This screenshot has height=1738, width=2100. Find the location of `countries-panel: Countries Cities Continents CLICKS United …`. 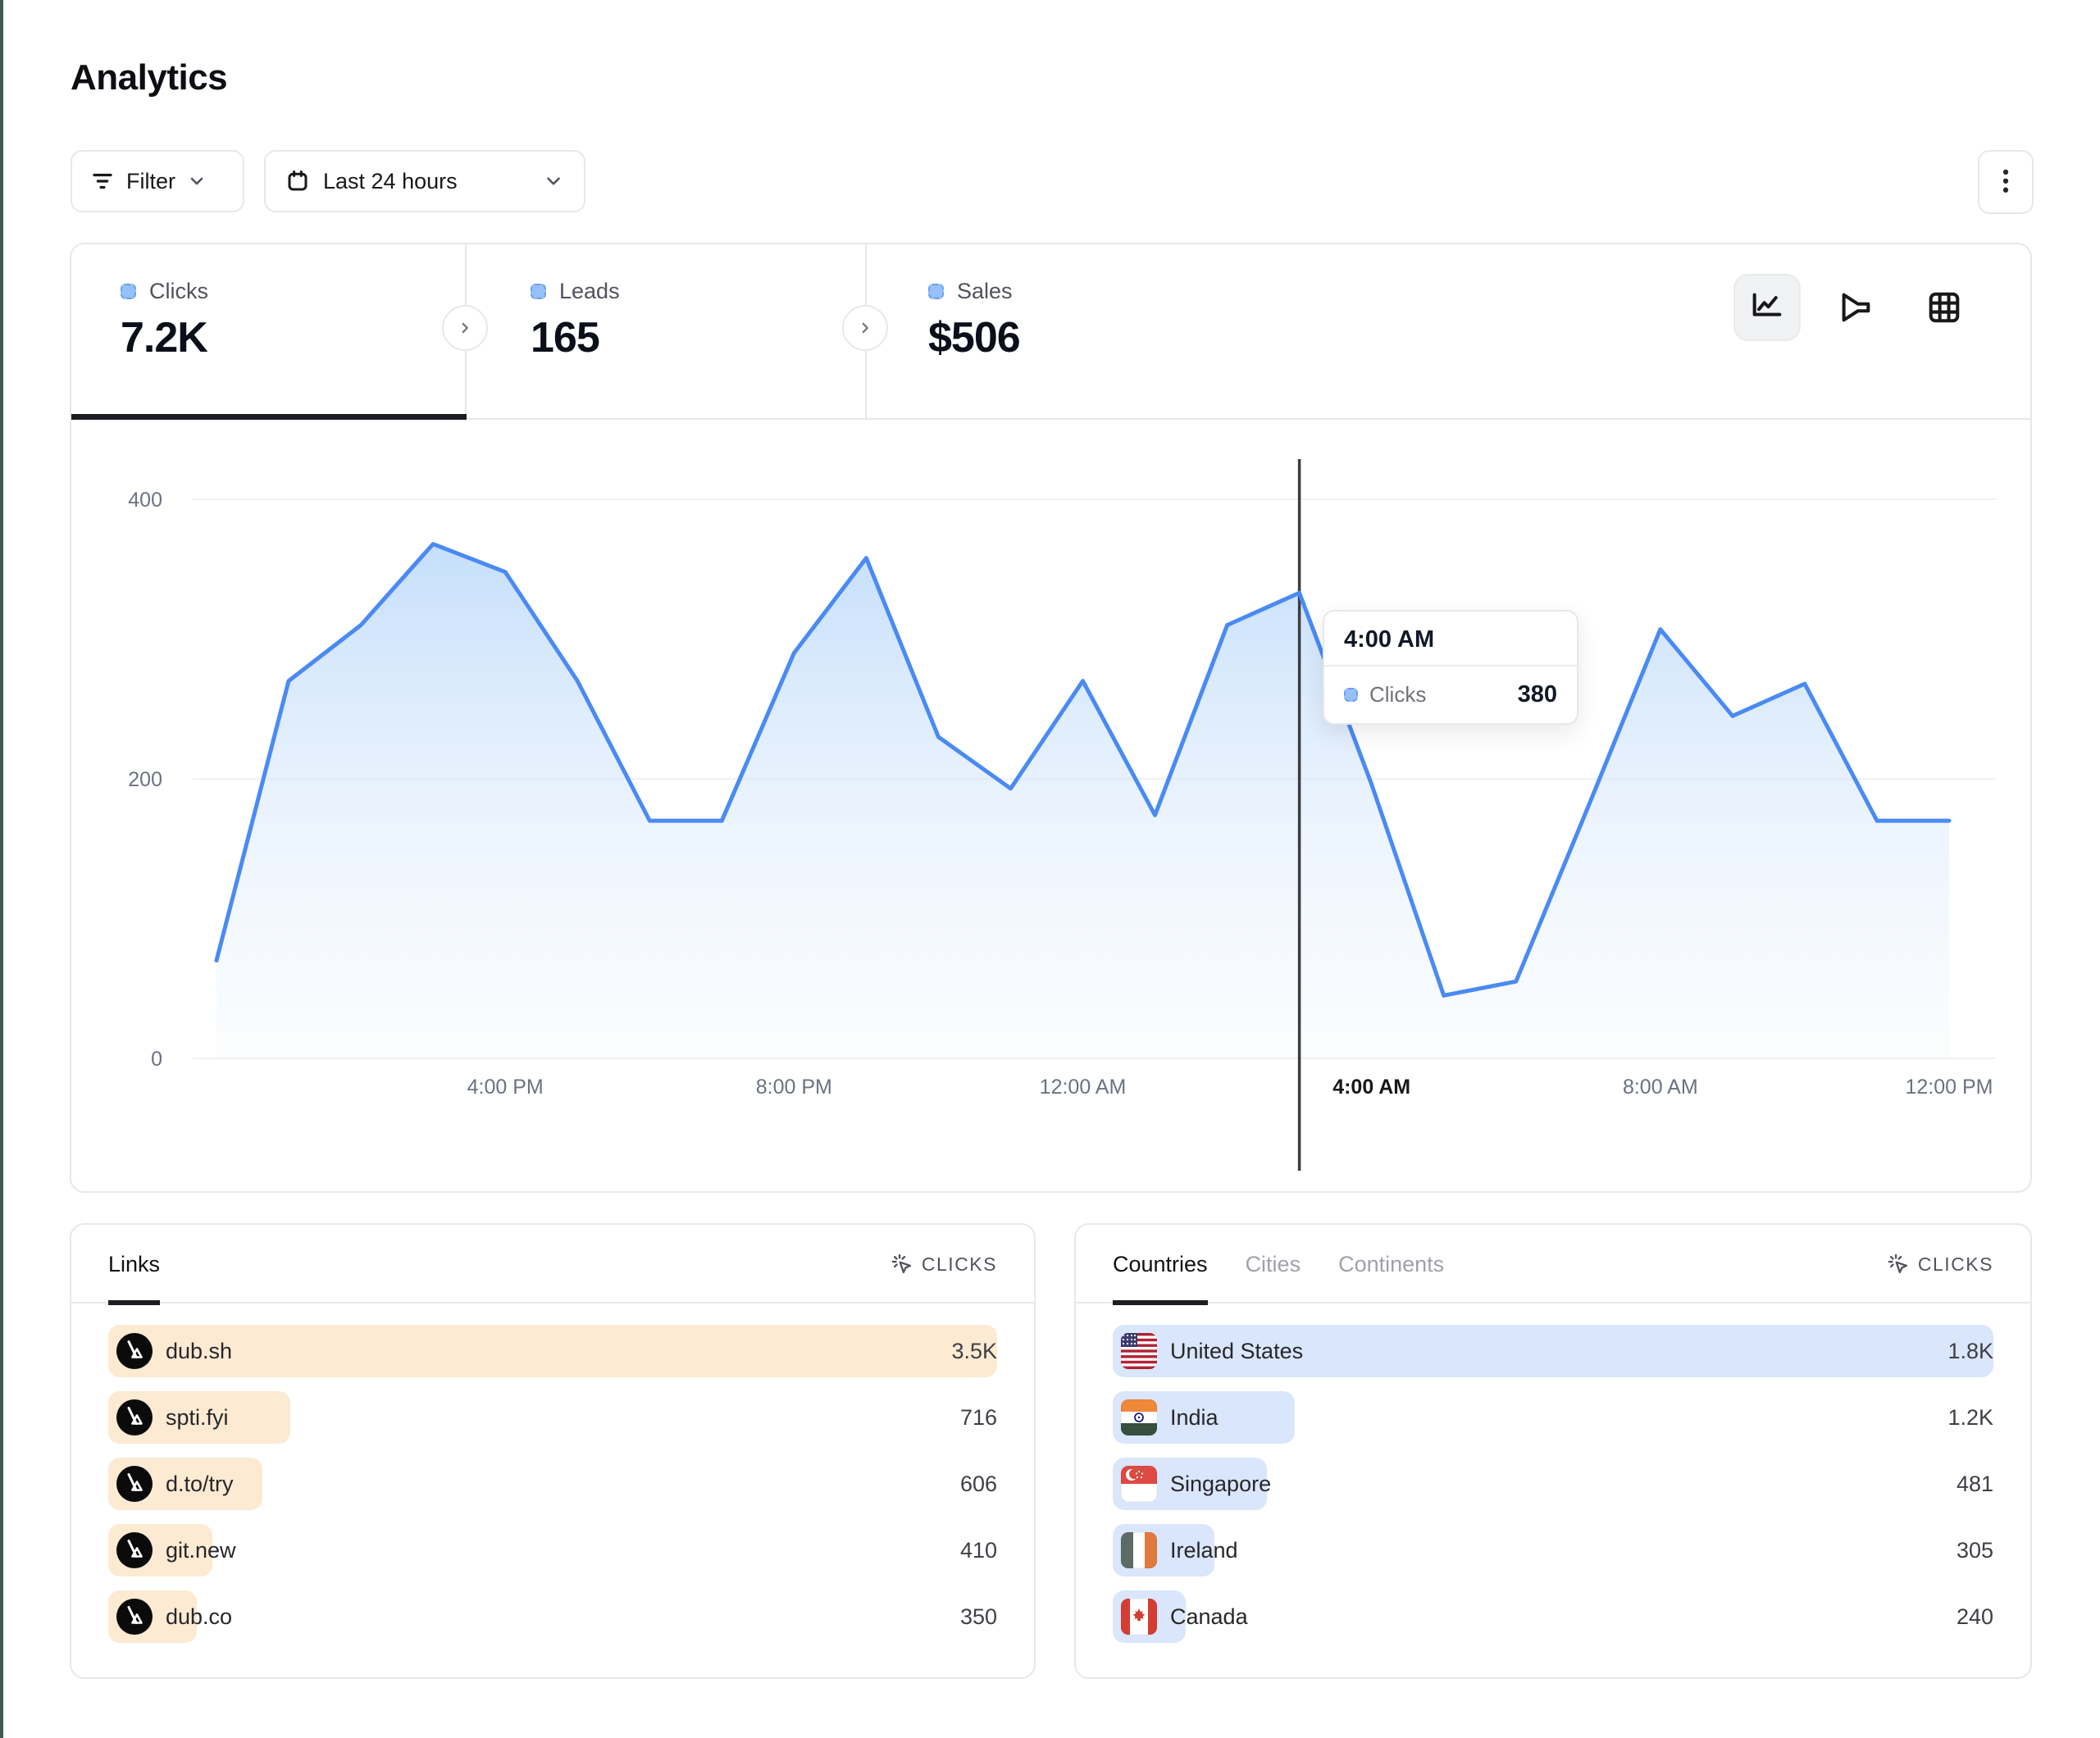

countries-panel: Countries Cities Continents CLICKS United … is located at coordinates (1553, 1451).